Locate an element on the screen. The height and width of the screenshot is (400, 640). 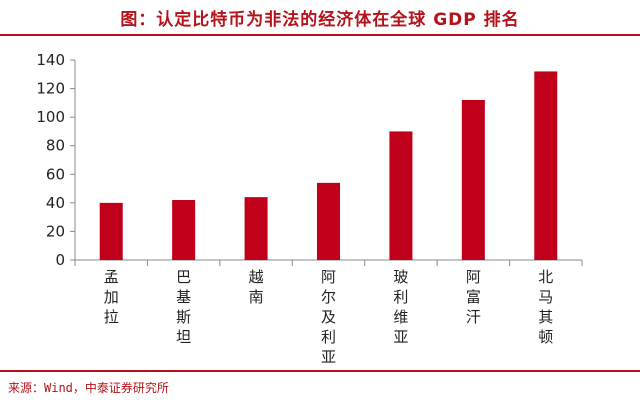
chart-title: 图：认定比特币为非法的经济体在全球 GDP 排名 is located at coordinates (320, 19).